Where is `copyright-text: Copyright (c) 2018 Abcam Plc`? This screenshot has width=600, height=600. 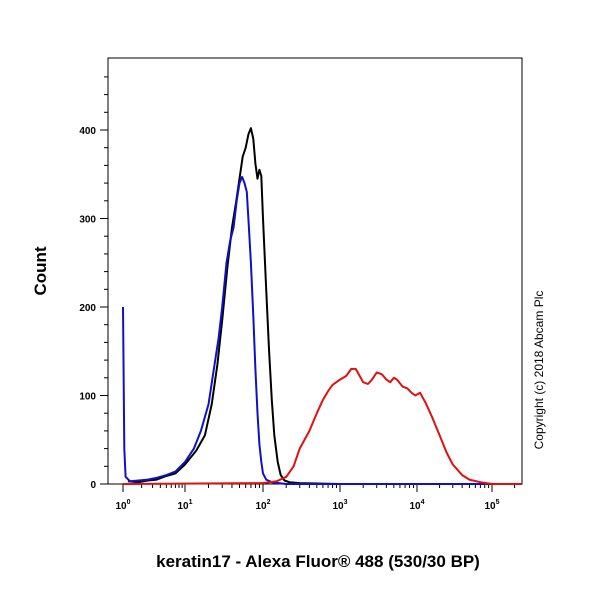 copyright-text: Copyright (c) 2018 Abcam Plc is located at coordinates (539, 370).